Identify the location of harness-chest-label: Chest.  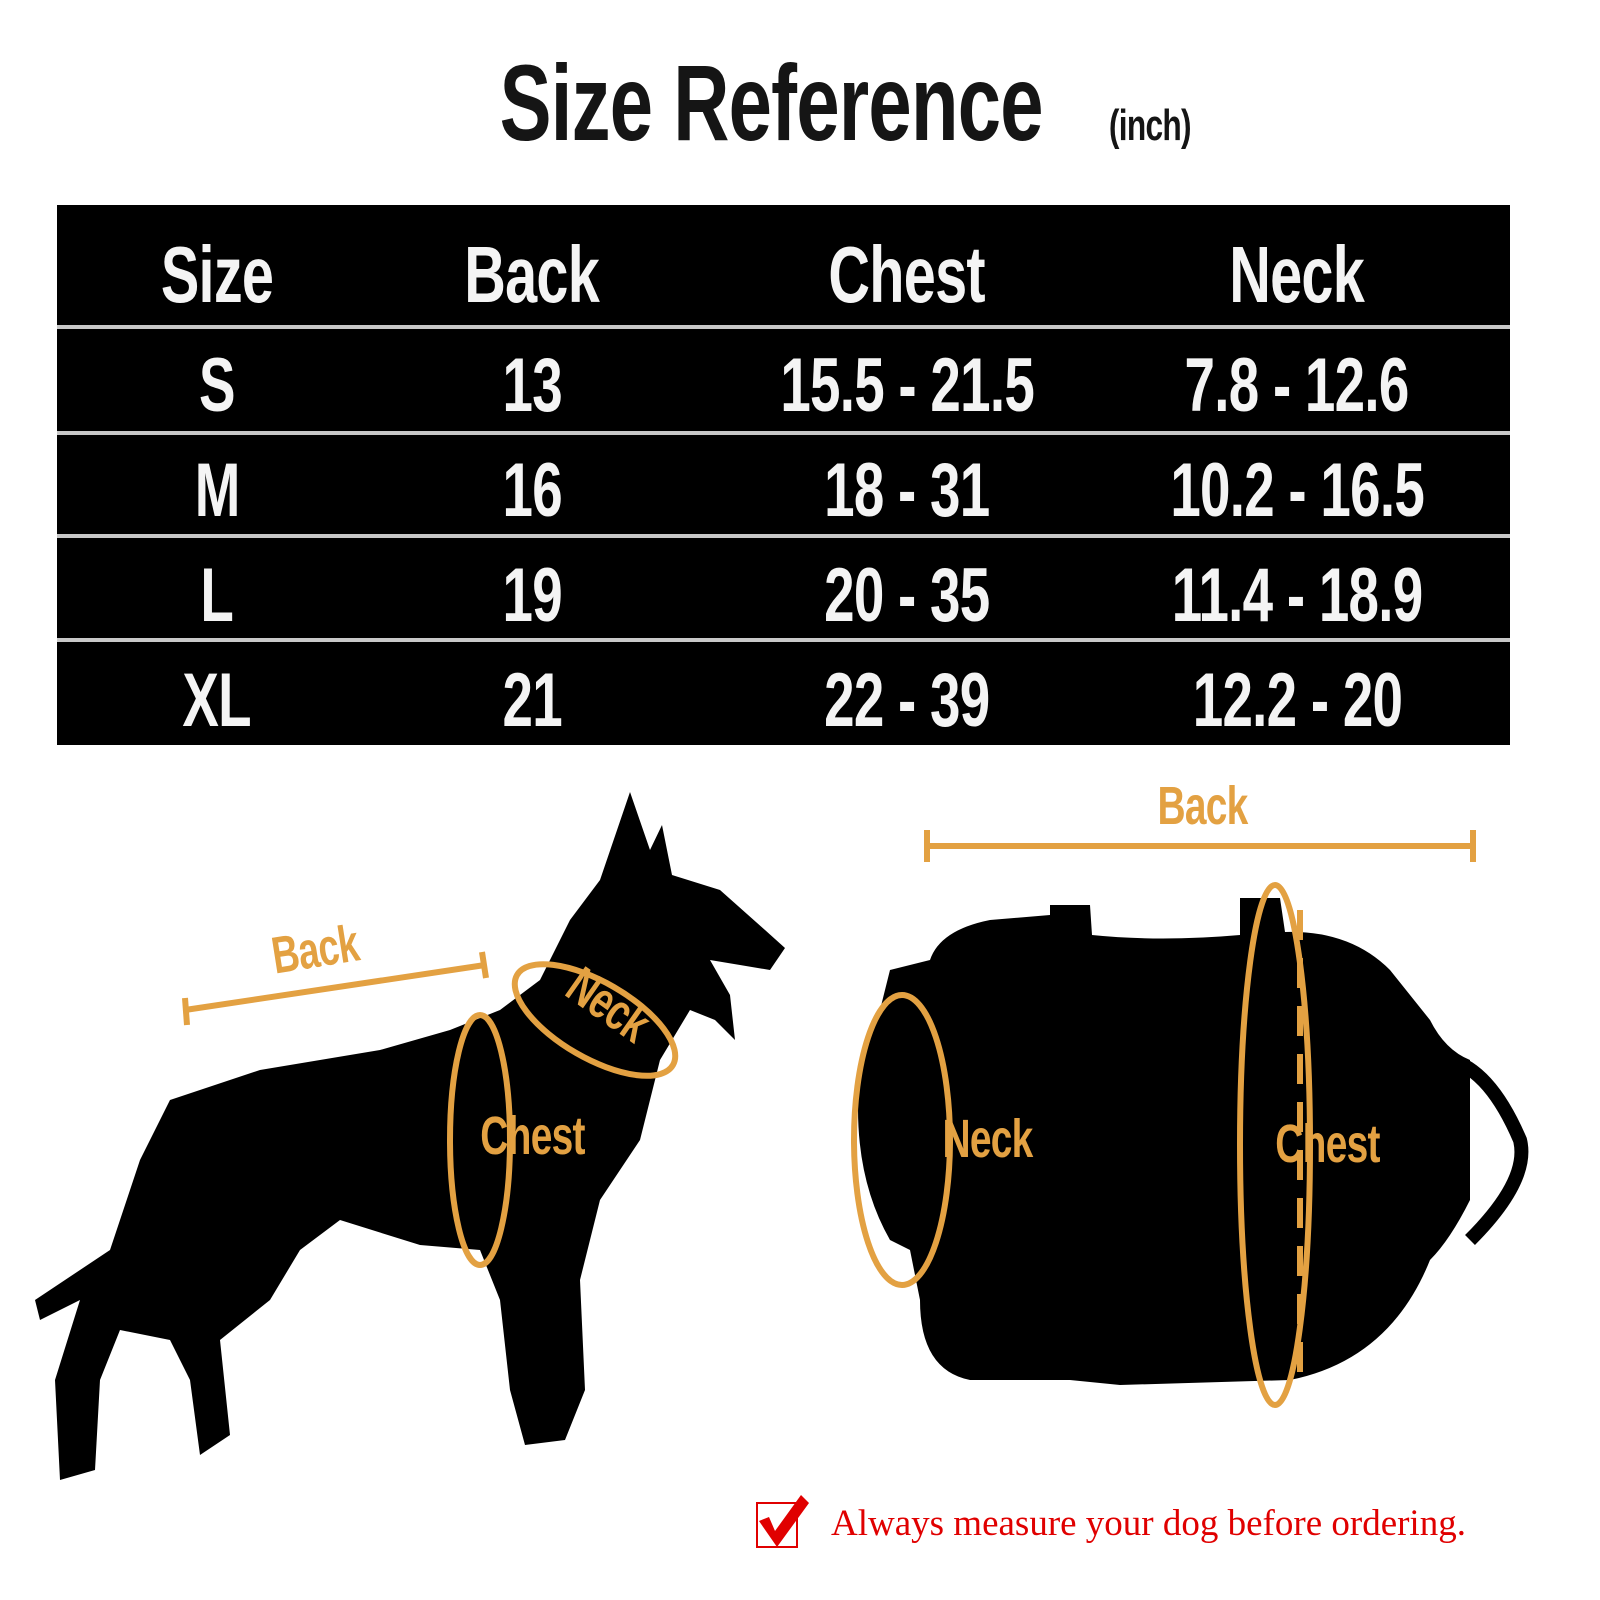
(1327, 1144).